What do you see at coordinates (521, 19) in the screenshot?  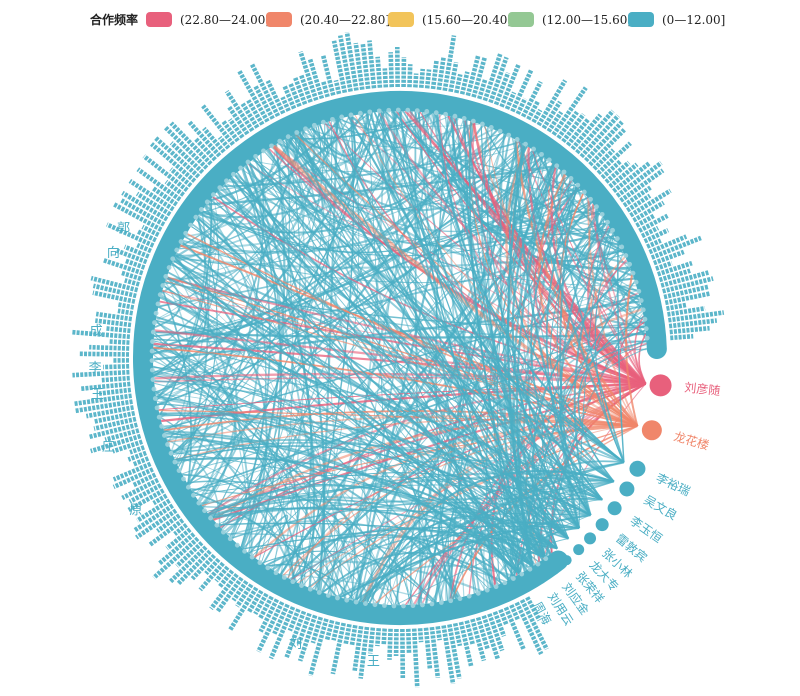 I see `legend-swatch` at bounding box center [521, 19].